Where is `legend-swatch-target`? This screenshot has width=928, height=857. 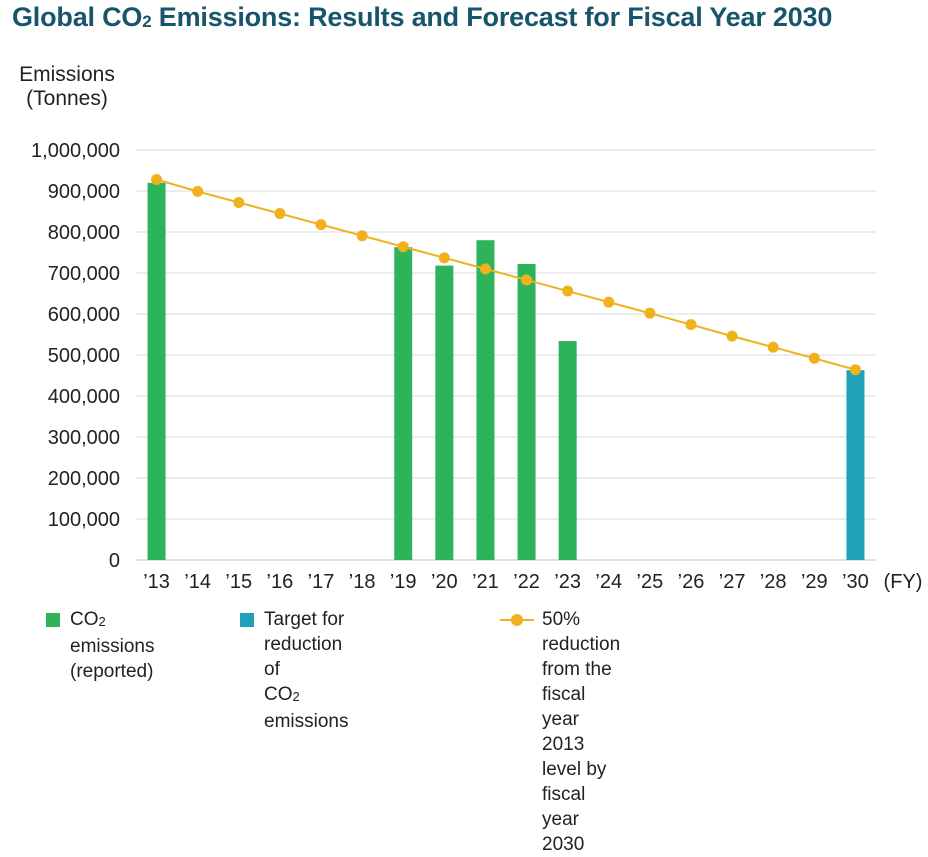
legend-swatch-target is located at coordinates (247, 620).